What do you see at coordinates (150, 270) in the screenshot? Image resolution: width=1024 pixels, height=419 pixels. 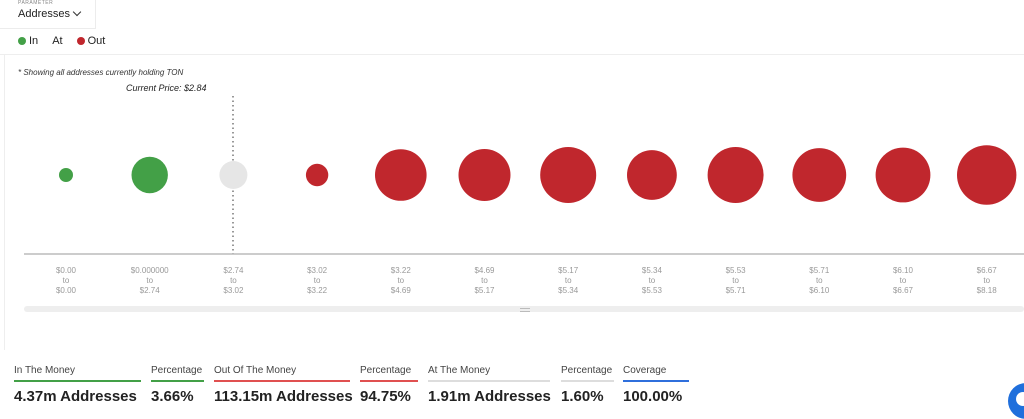 I see `tick-label: $0.000000` at bounding box center [150, 270].